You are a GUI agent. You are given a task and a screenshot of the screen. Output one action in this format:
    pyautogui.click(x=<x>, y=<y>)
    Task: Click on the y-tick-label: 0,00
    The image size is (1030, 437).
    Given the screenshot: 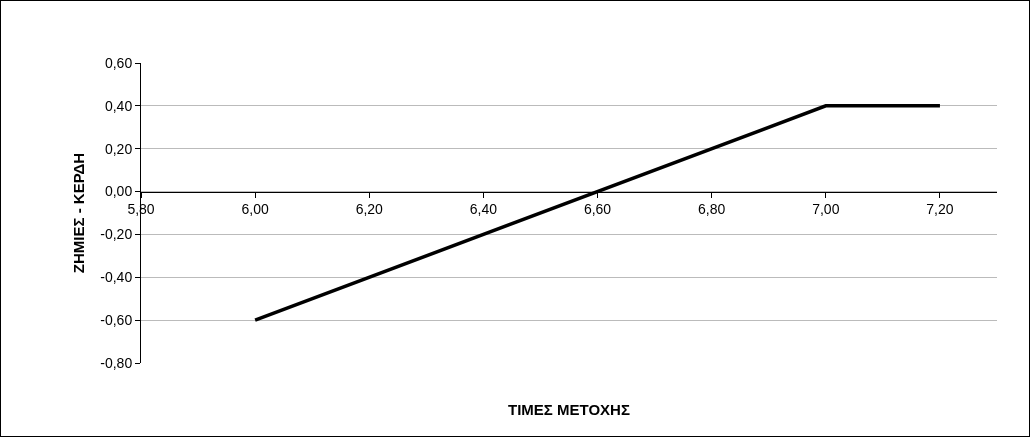 What is the action you would take?
    pyautogui.click(x=118, y=191)
    